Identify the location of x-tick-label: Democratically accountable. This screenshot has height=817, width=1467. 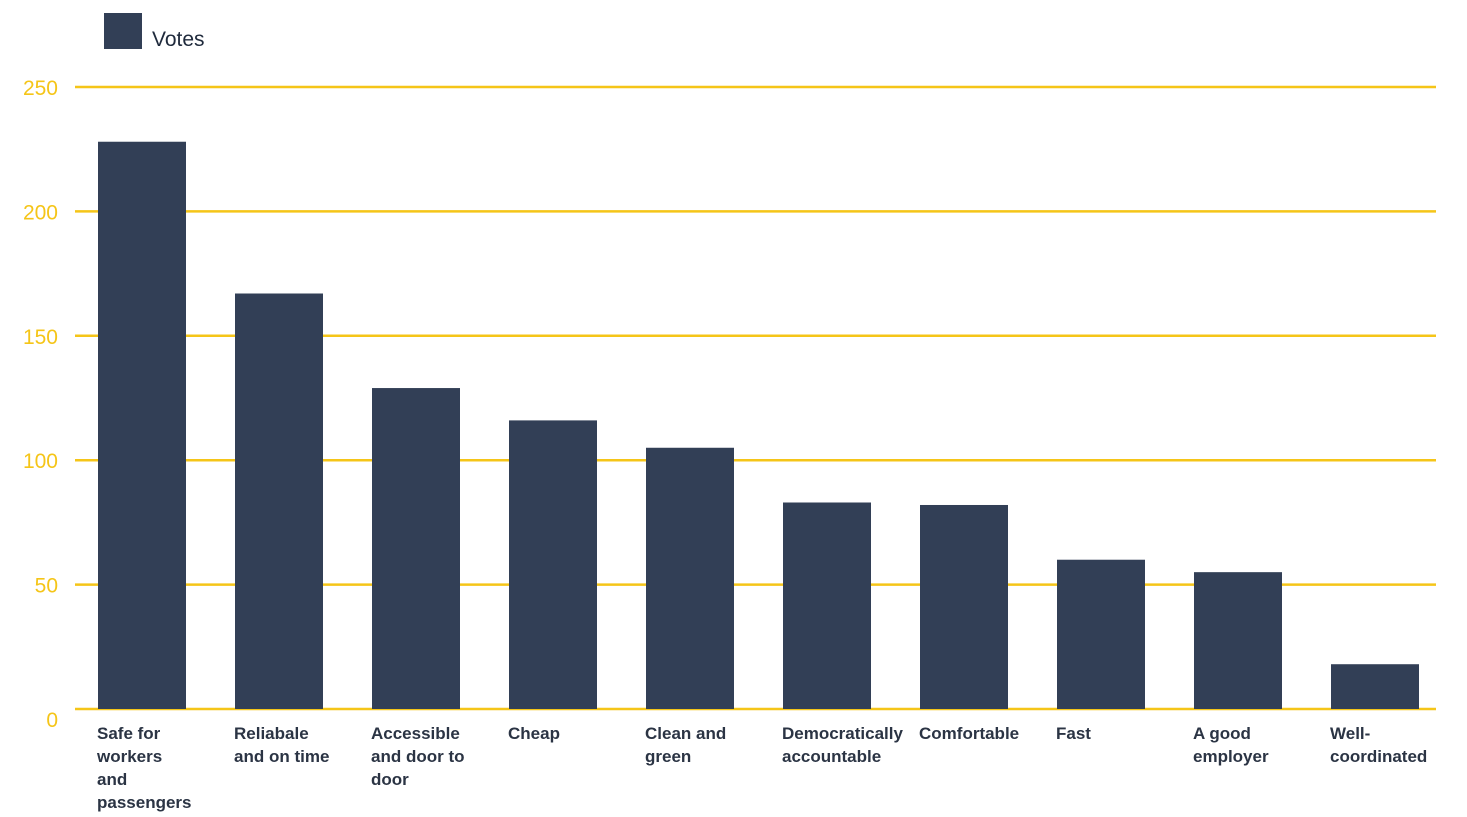
(842, 745).